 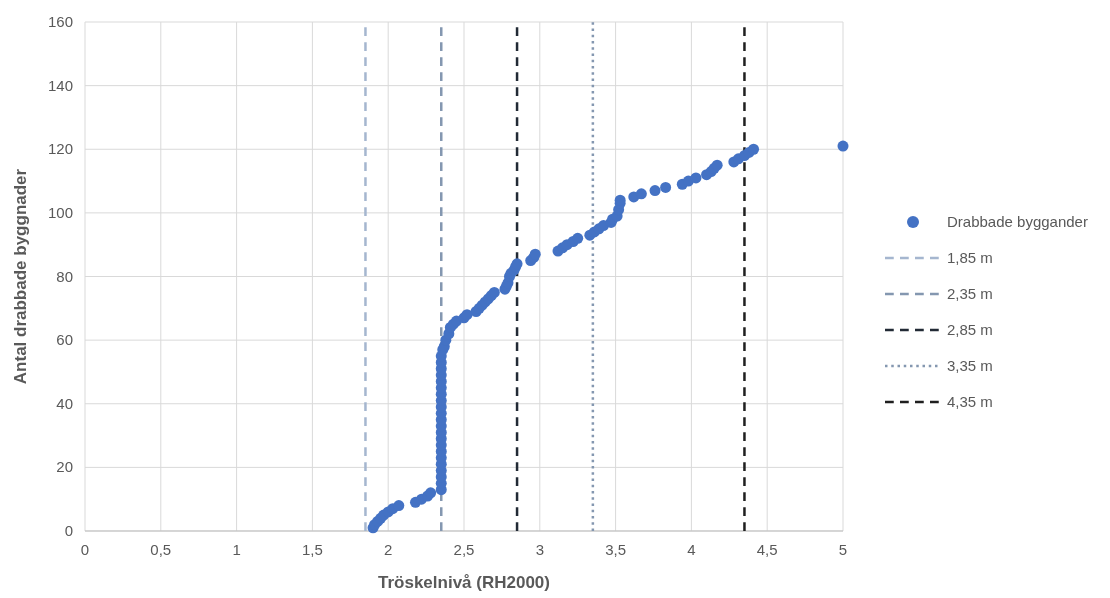 I want to click on y-tick-label: 60, so click(x=64, y=340).